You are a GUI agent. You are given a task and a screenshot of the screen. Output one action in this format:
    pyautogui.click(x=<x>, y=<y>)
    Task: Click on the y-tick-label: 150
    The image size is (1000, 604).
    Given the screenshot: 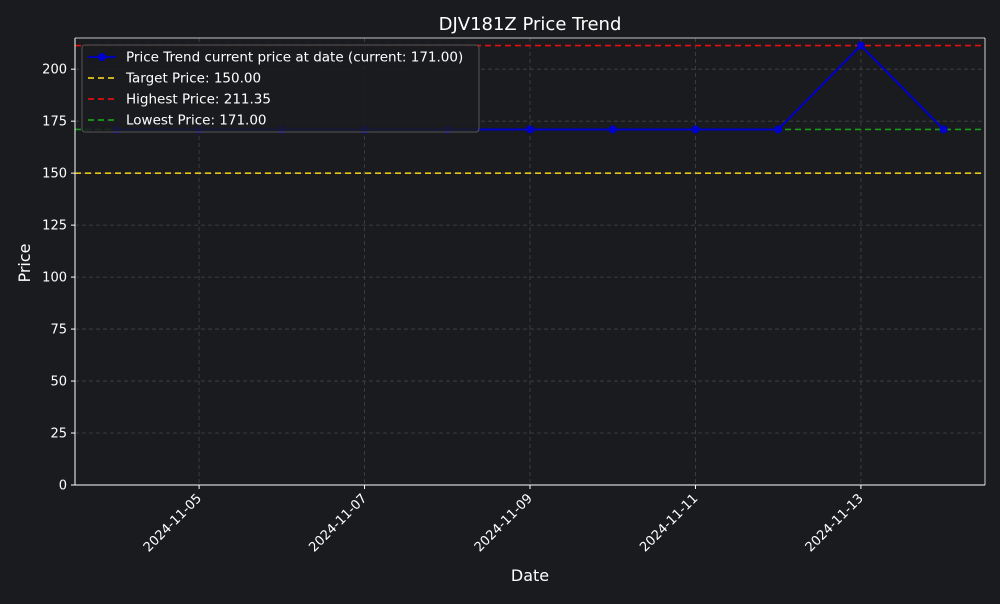 What is the action you would take?
    pyautogui.click(x=54, y=174)
    